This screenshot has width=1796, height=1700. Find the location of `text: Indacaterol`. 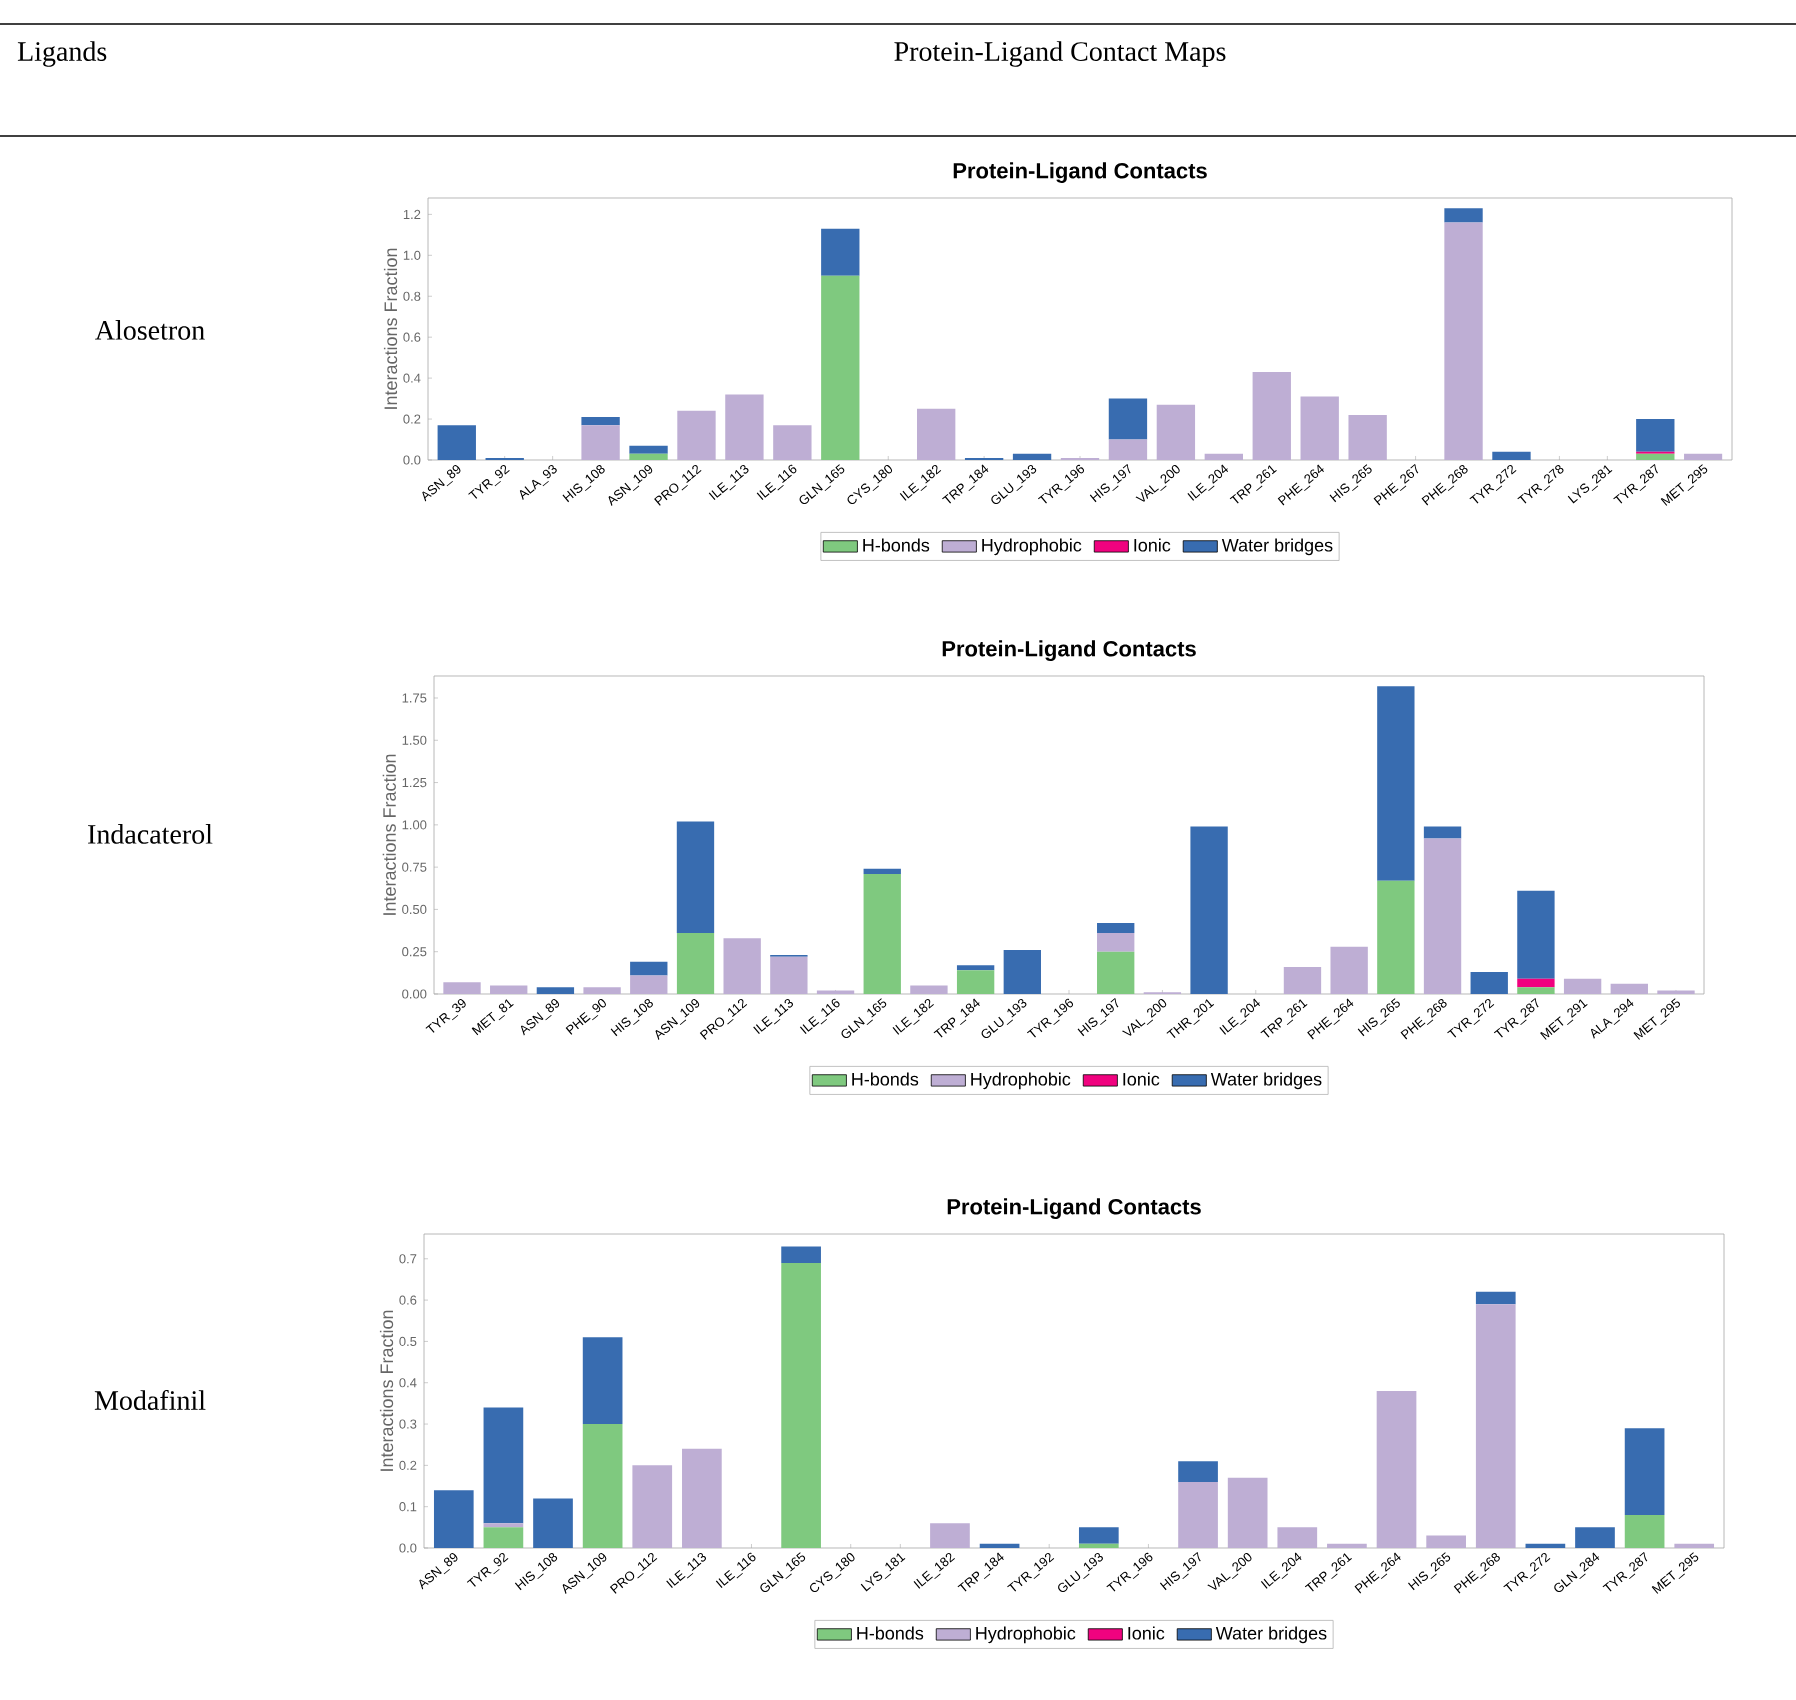

text: Indacaterol is located at coordinates (150, 834).